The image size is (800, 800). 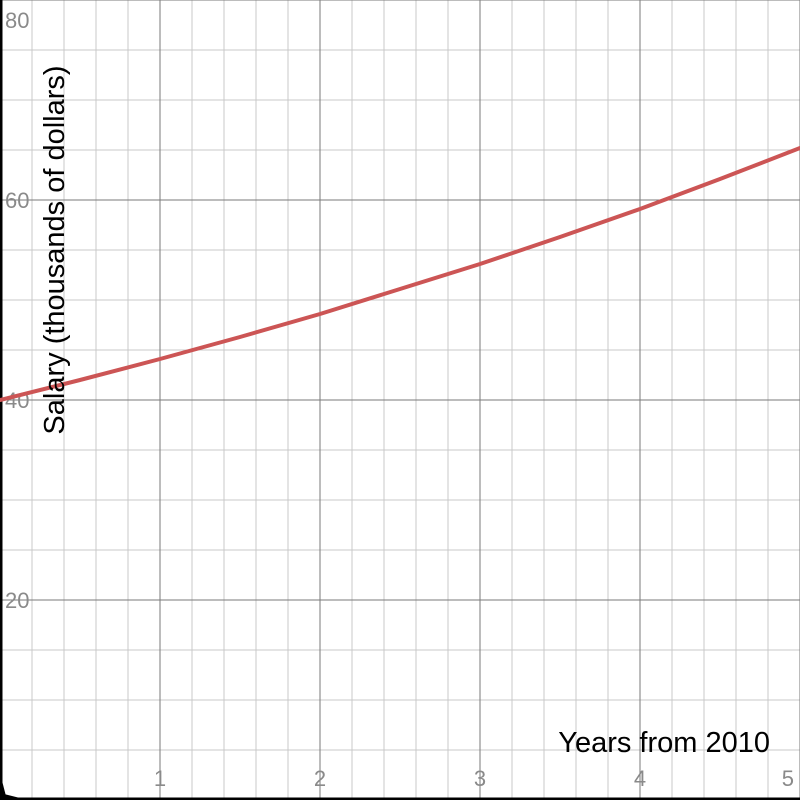 I want to click on y-tick-label: 80, so click(x=17, y=20).